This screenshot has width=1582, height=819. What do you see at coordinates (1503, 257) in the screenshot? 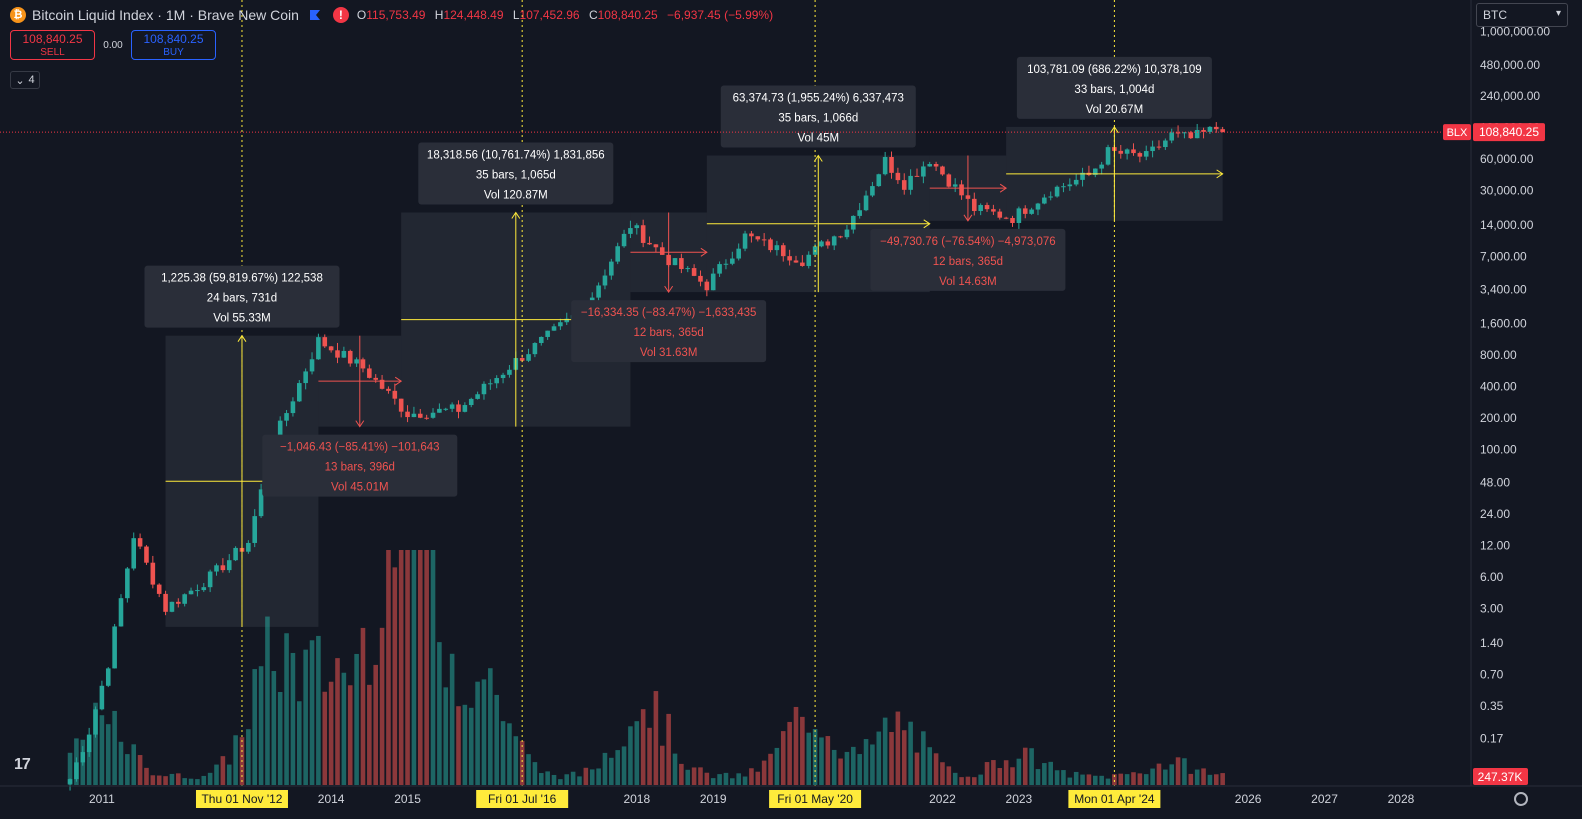
I see `price-tick-label: 7,000.00` at bounding box center [1503, 257].